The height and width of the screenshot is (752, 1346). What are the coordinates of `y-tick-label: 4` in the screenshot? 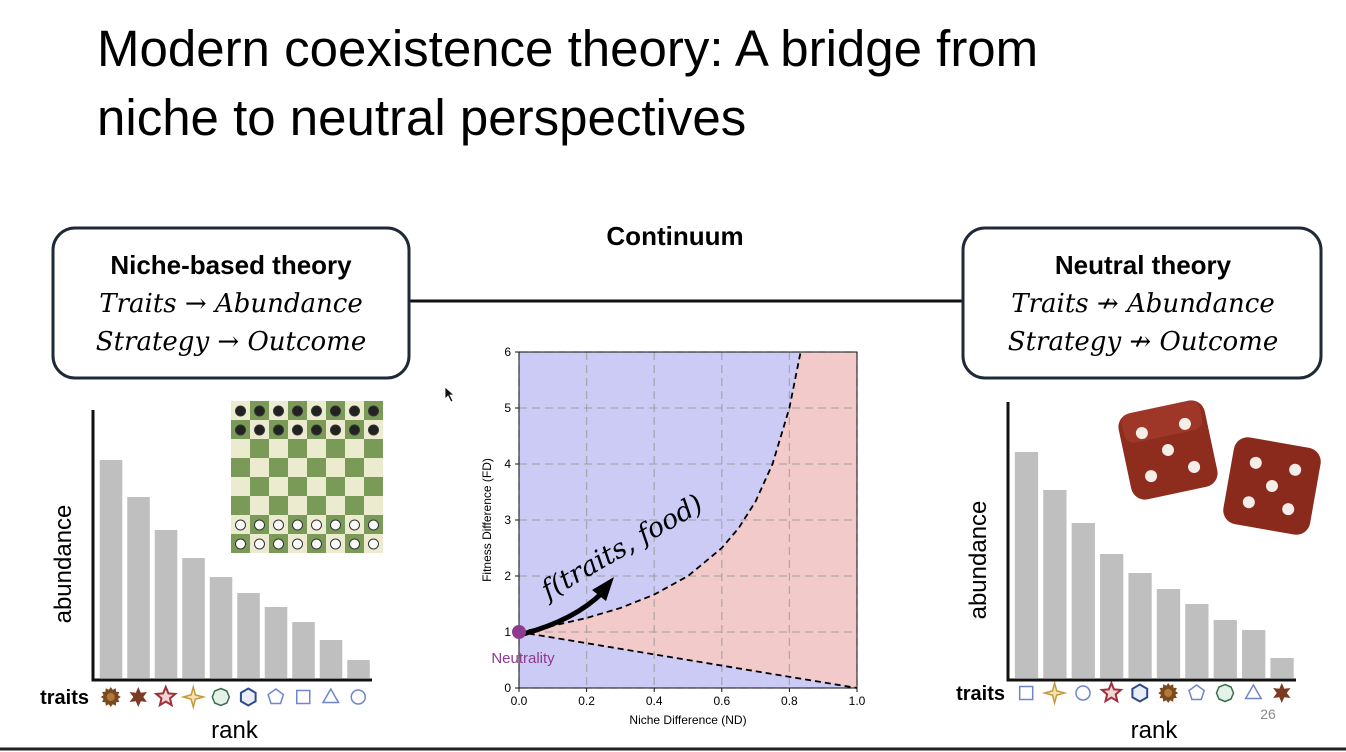 It's located at (507, 464).